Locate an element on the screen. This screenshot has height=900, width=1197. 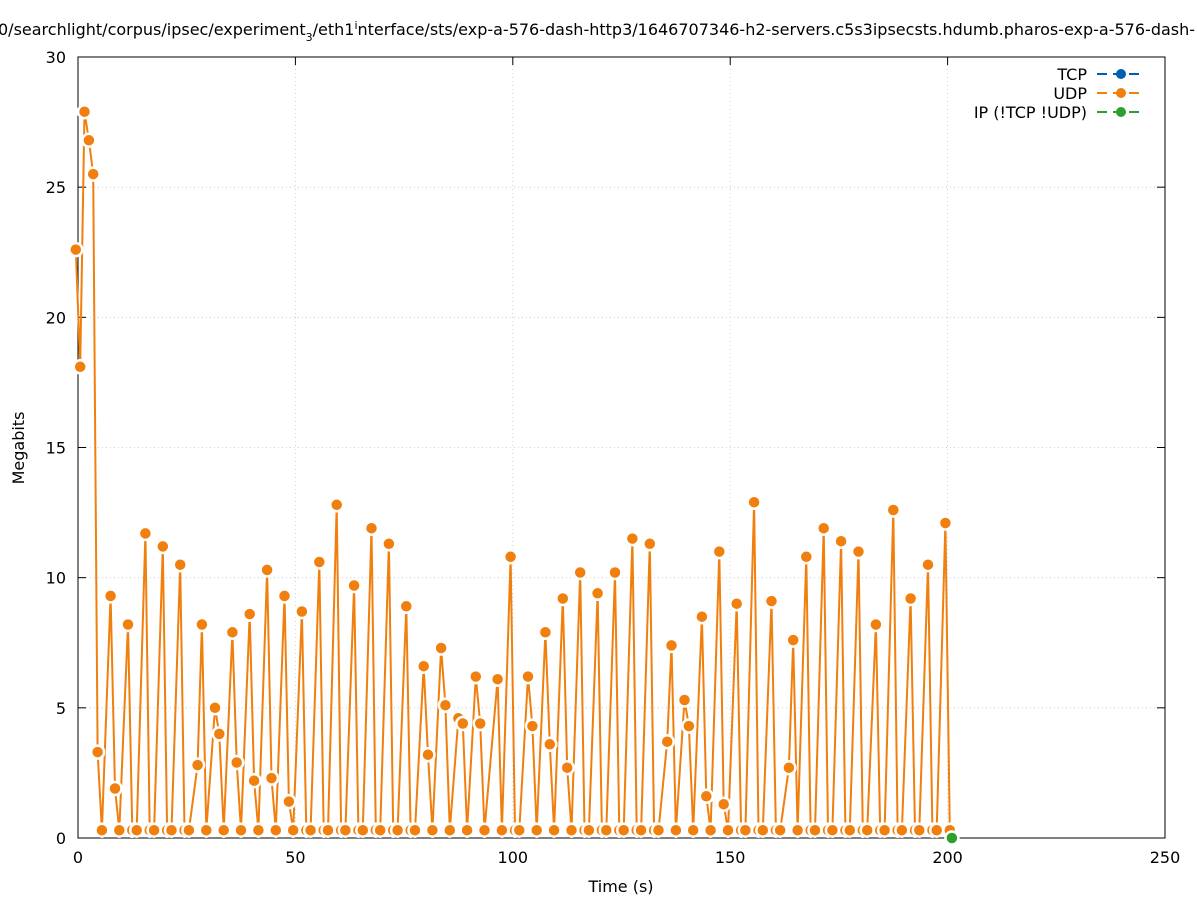
x-tick-label: 150 is located at coordinates (730, 857).